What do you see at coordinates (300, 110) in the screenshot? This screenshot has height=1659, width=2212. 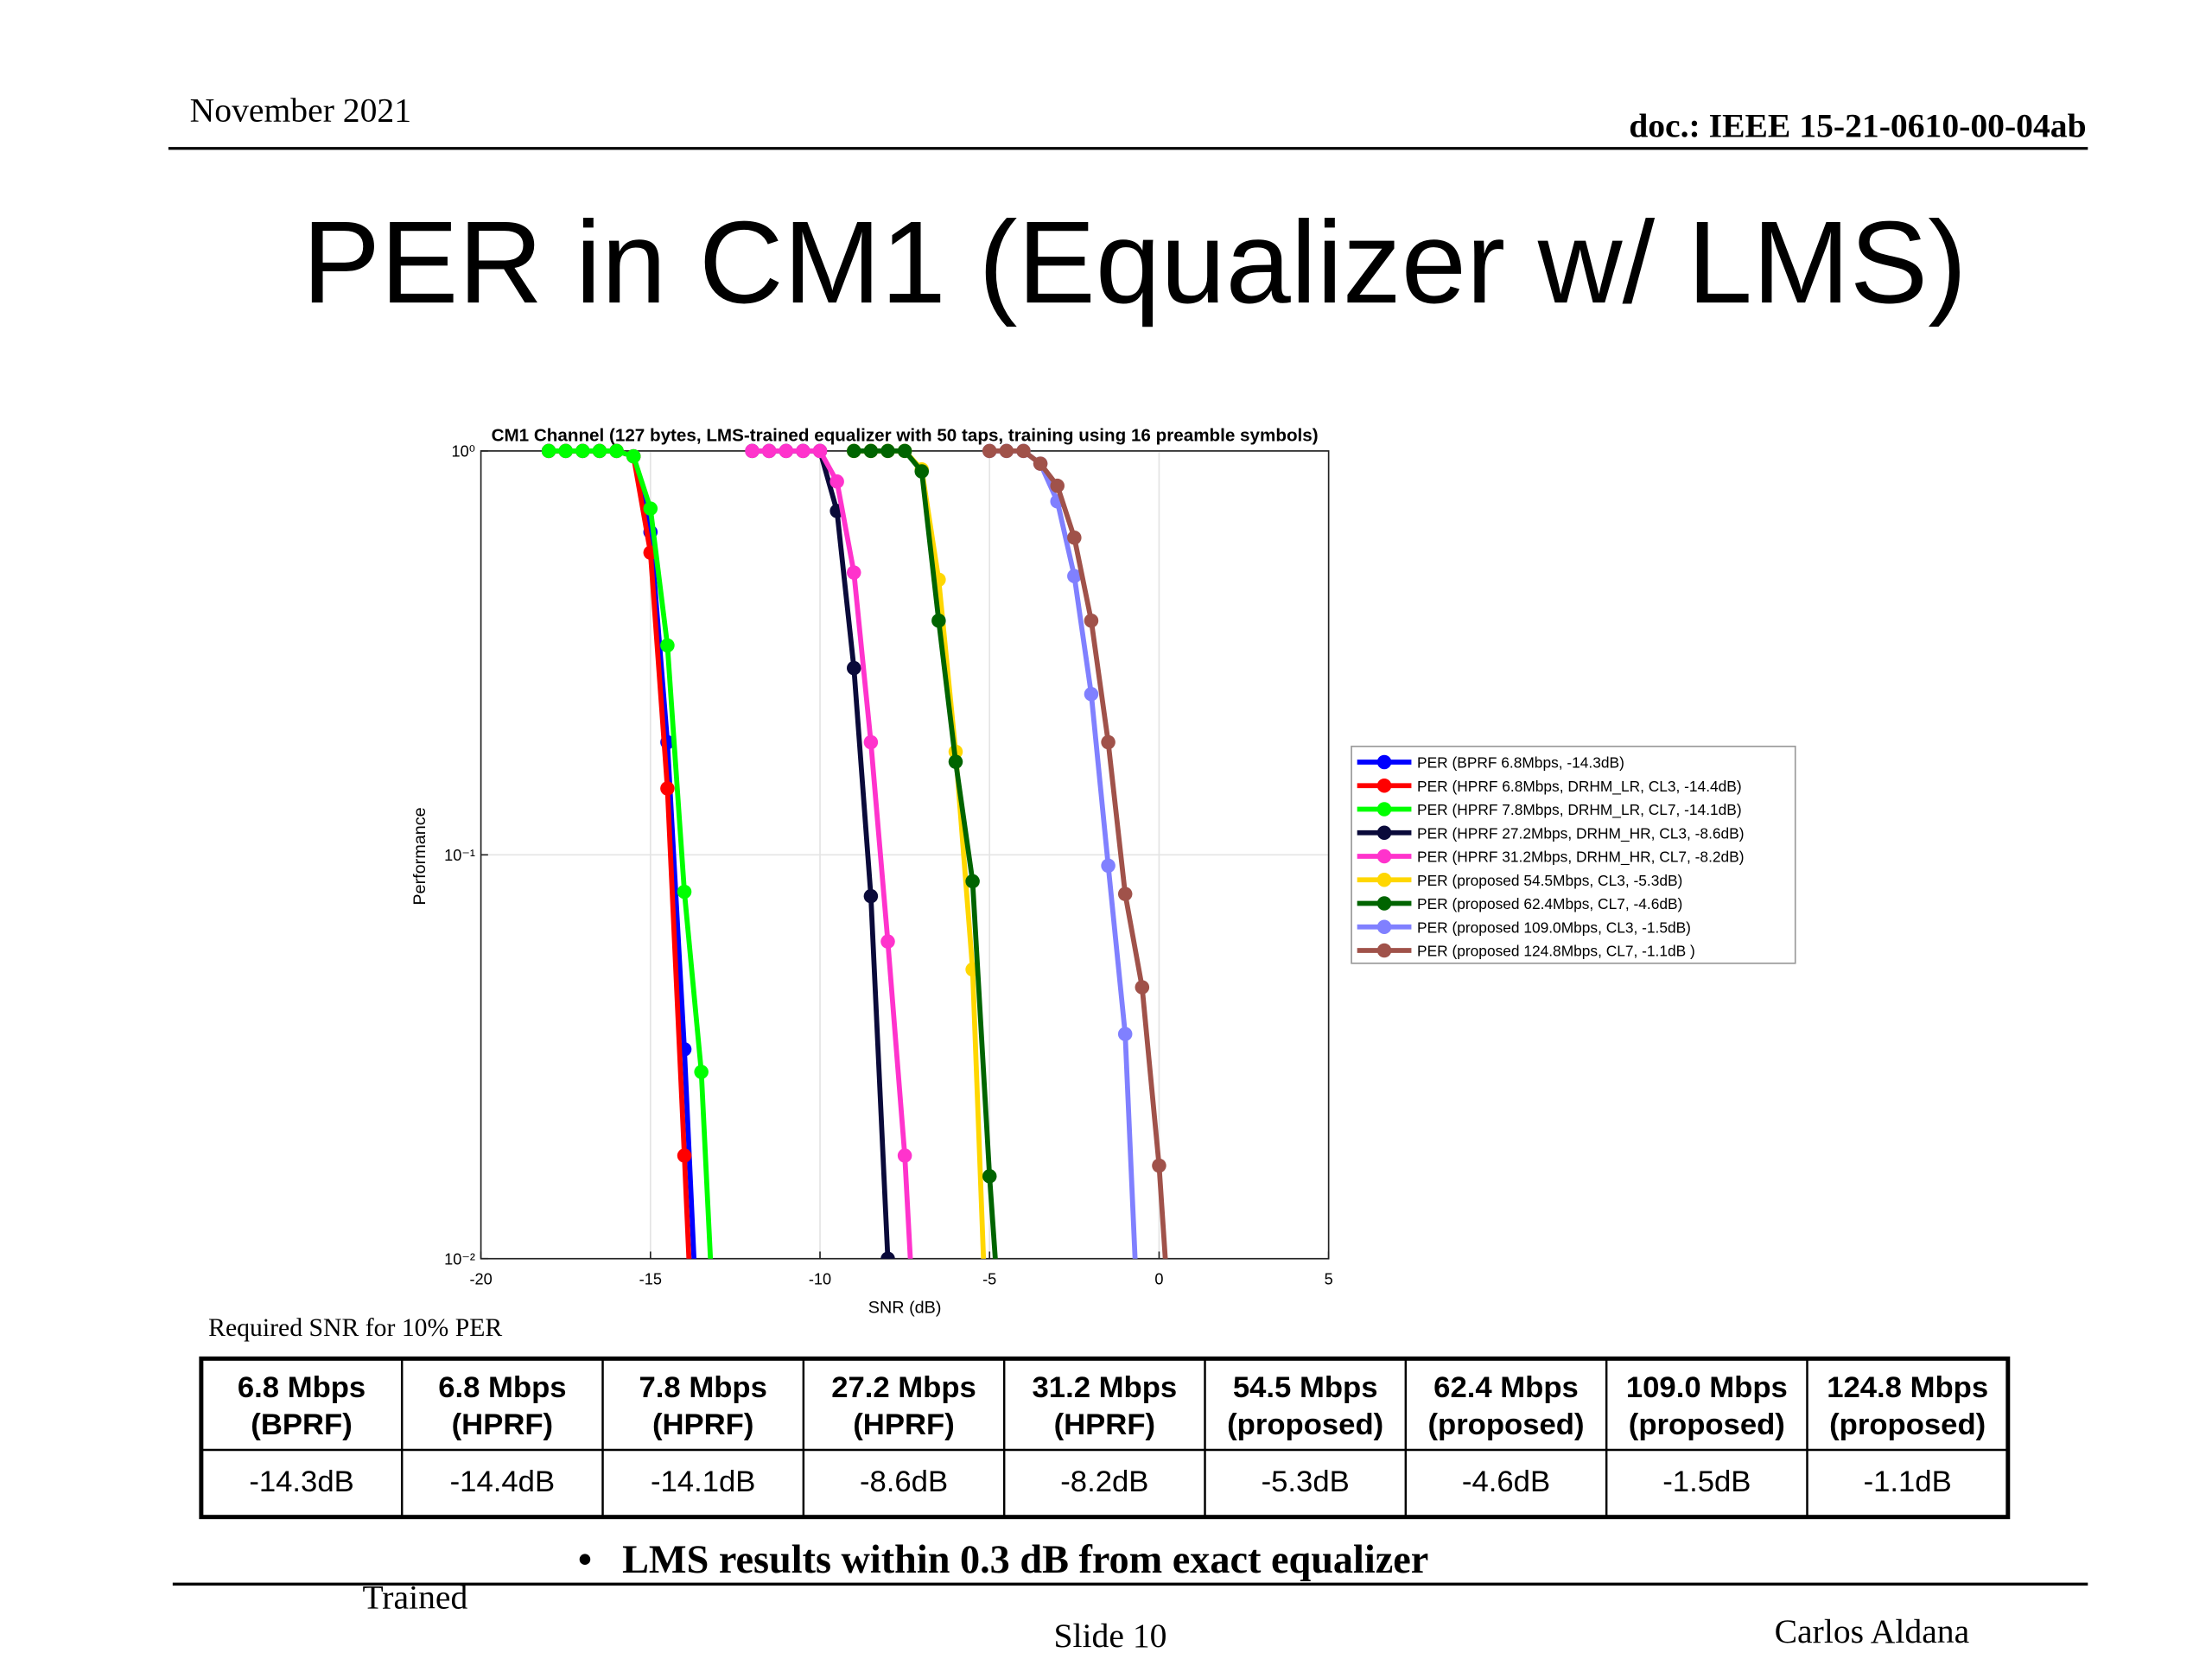 I see `header-date: November 2021` at bounding box center [300, 110].